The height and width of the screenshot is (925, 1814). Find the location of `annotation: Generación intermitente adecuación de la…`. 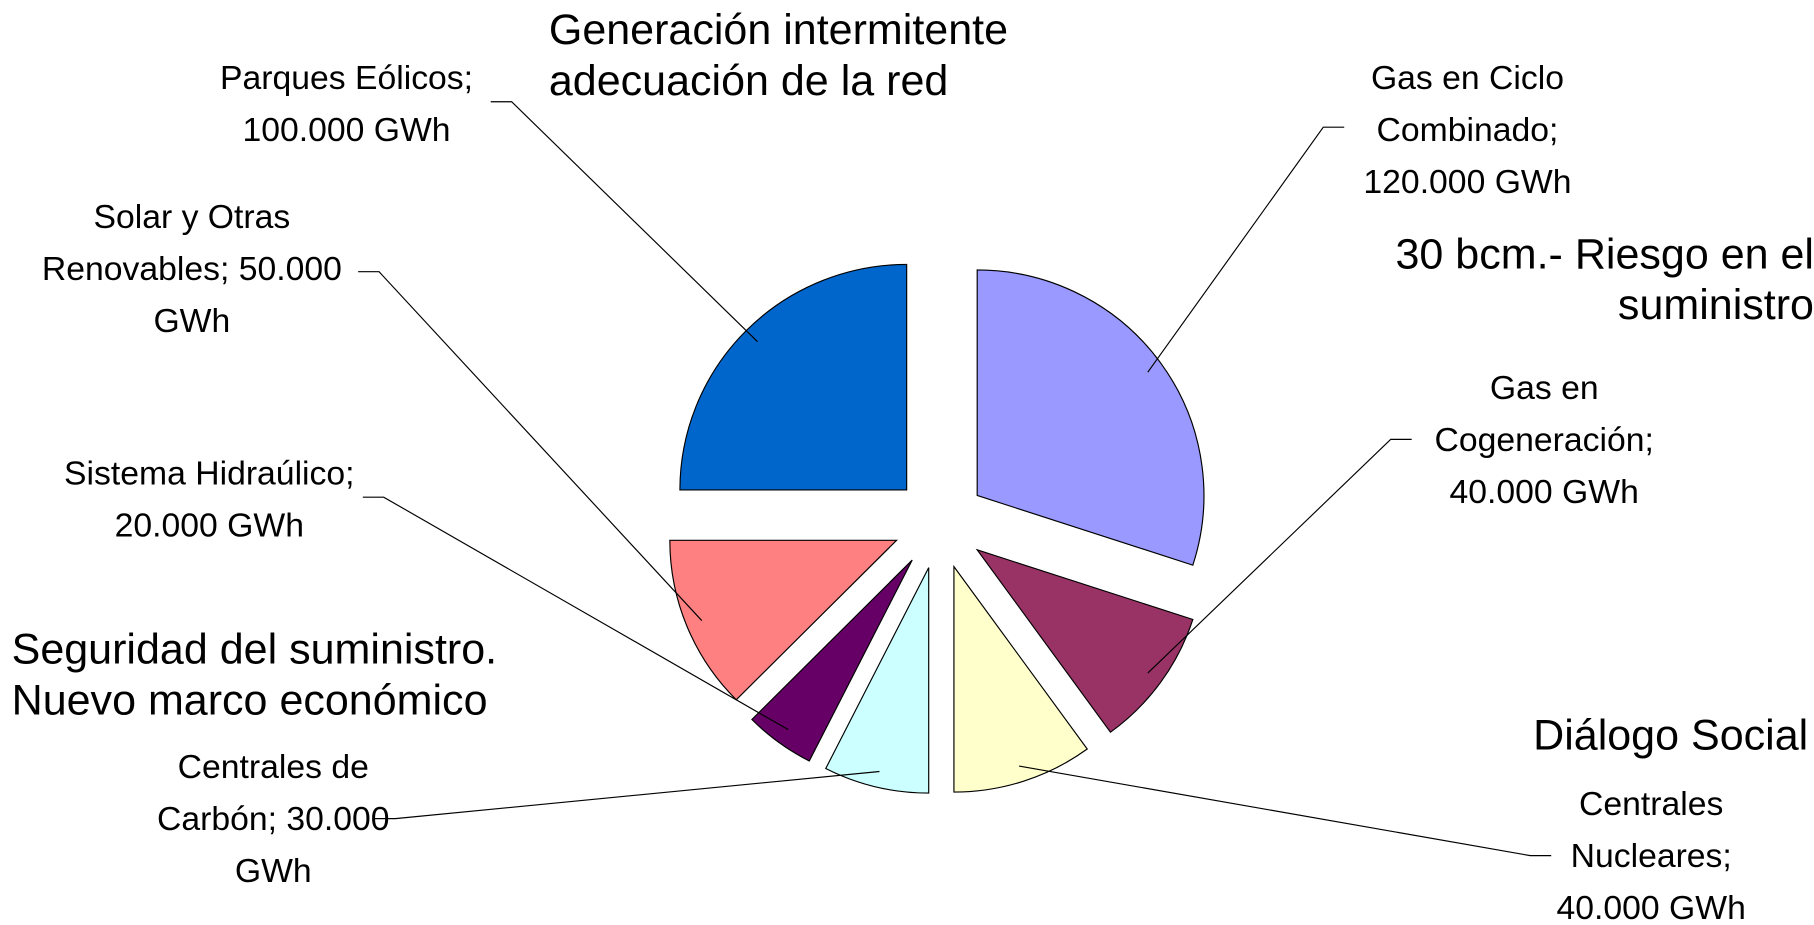

annotation: Generación intermitente adecuación de la… is located at coordinates (778, 55).